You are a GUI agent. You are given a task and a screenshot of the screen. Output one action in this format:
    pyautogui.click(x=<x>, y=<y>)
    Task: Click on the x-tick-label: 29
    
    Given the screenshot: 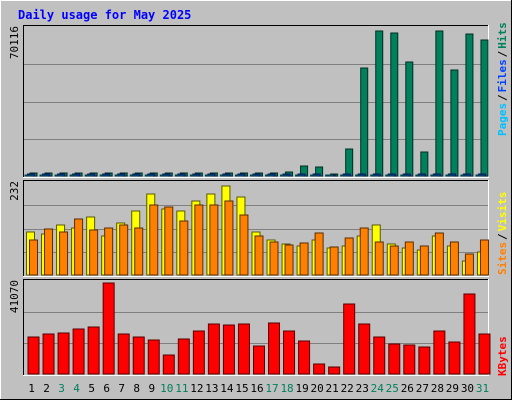 What is the action you would take?
    pyautogui.click(x=452, y=388)
    